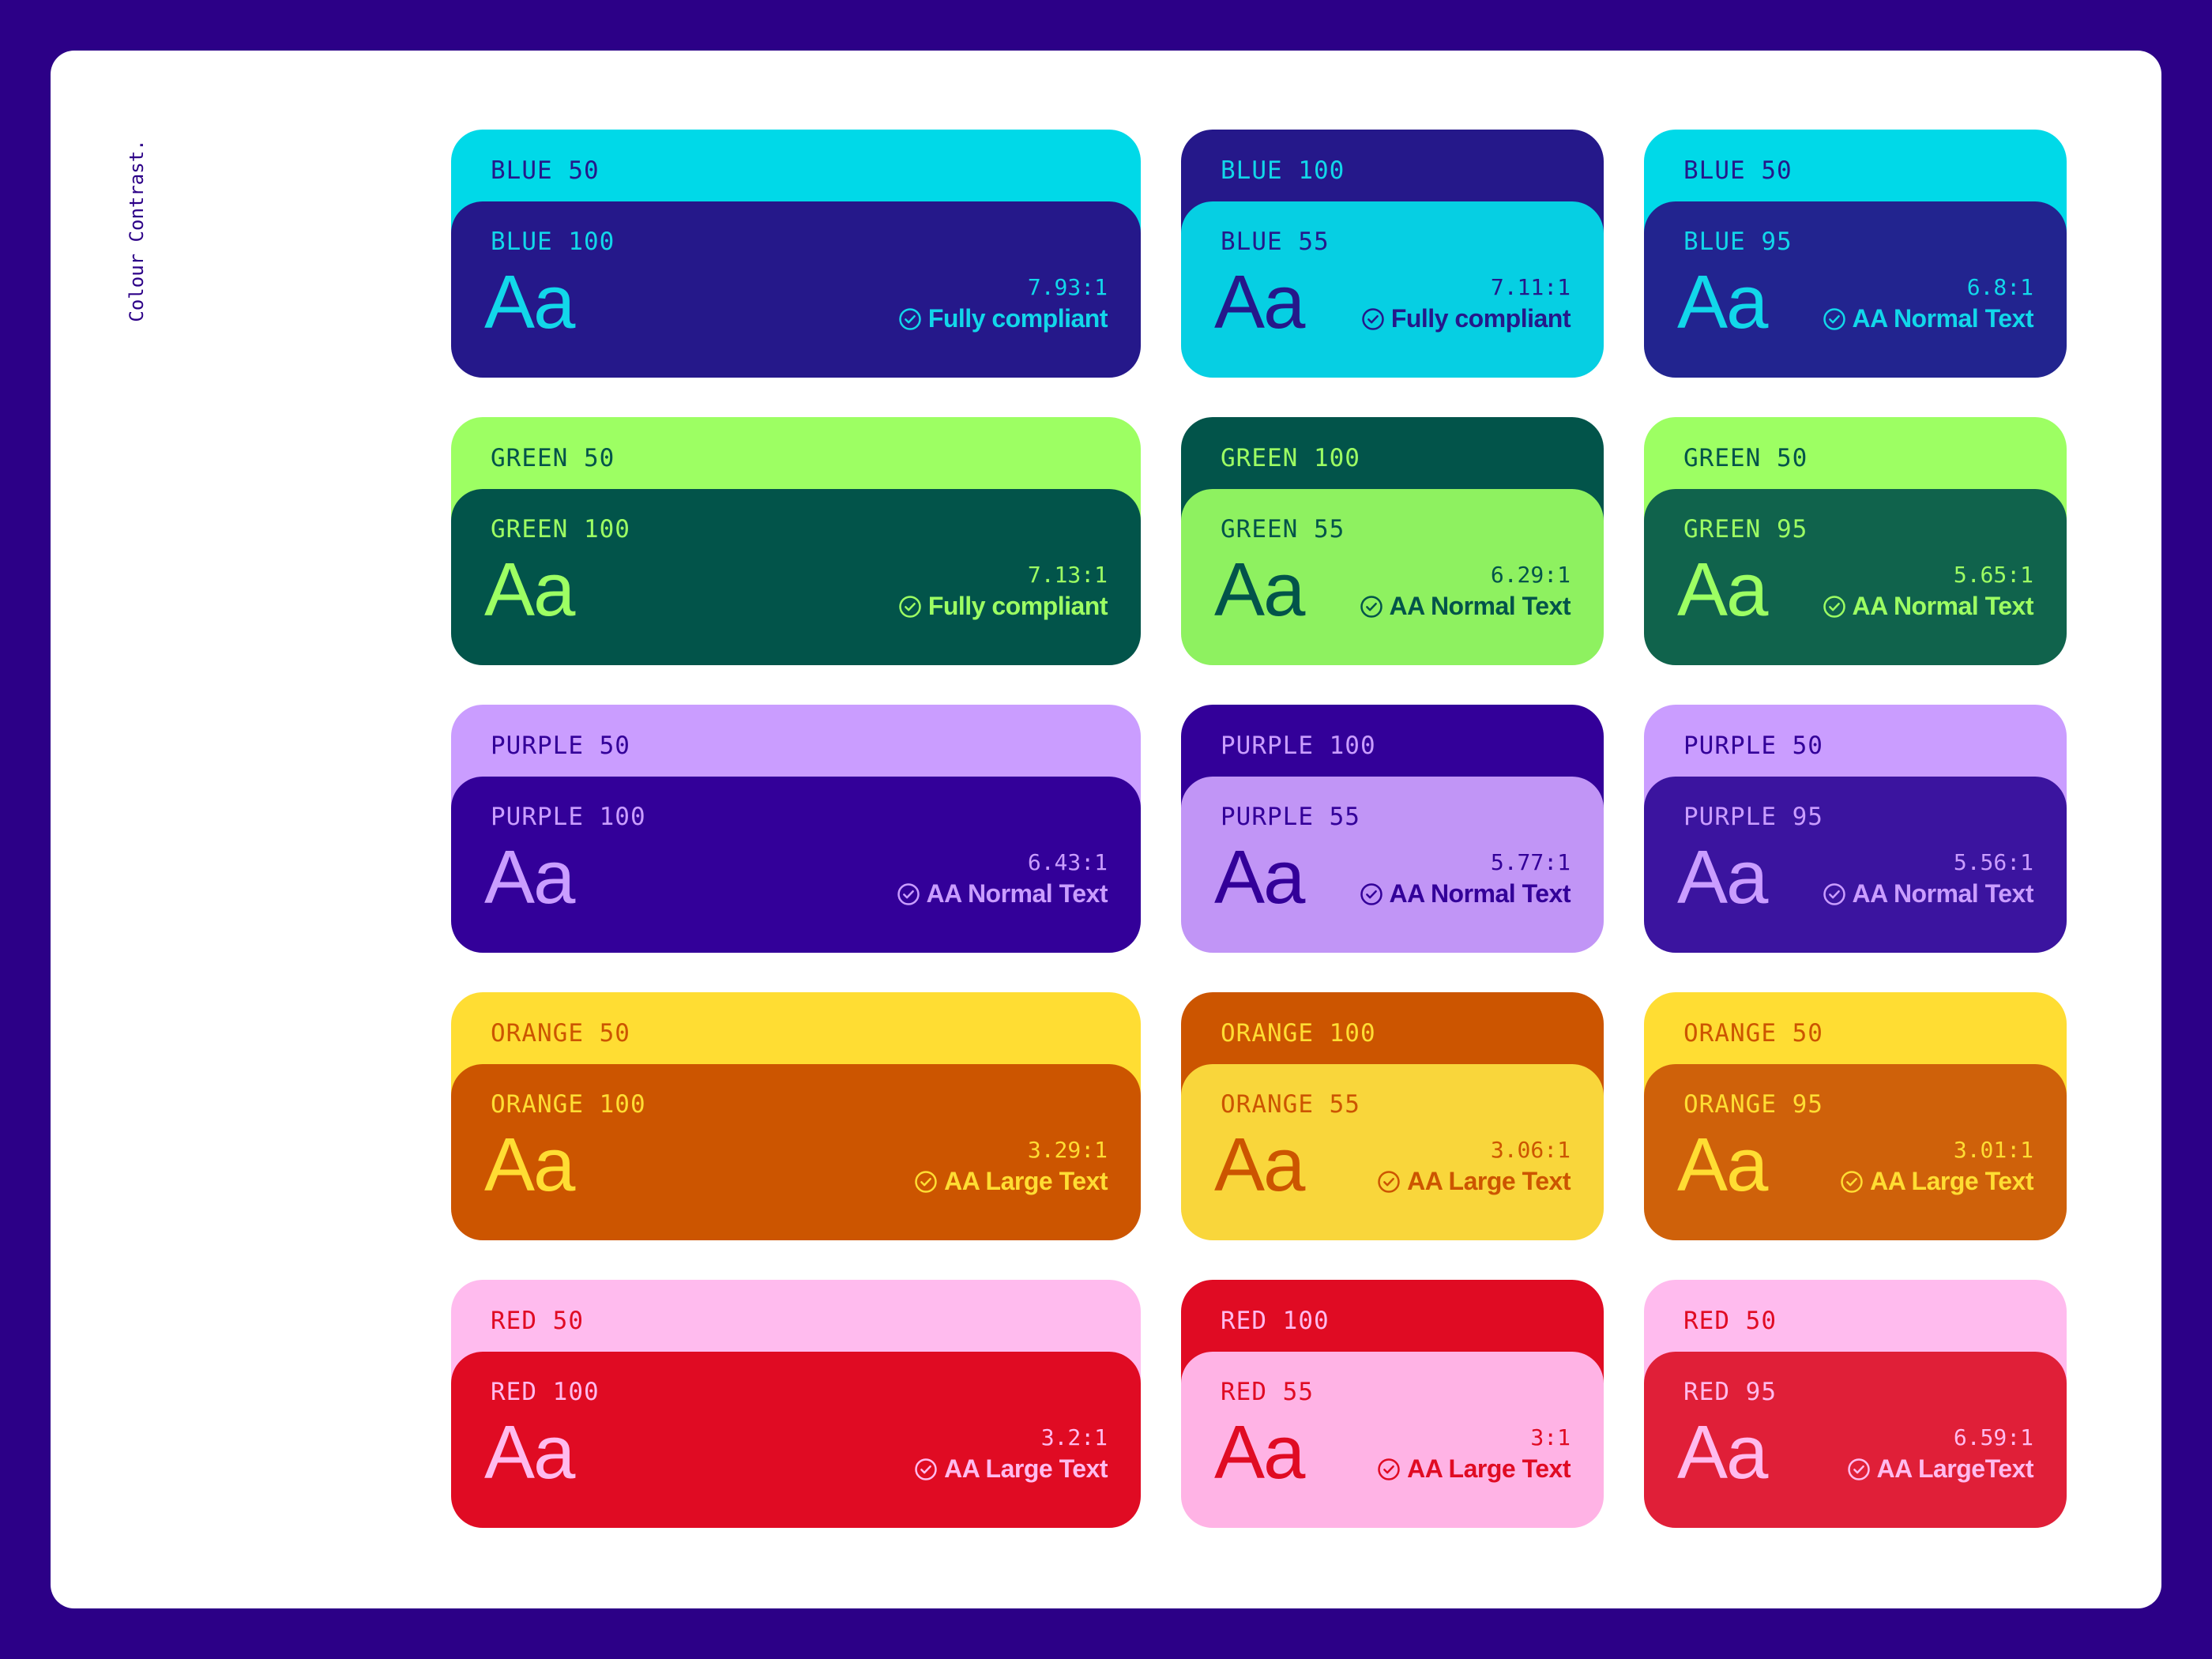 This screenshot has height=1659, width=2212. Describe the element at coordinates (796, 865) in the screenshot. I see `front-swatch: PURPLE 100 Aa 6.43:1 AA Normal Text` at that location.